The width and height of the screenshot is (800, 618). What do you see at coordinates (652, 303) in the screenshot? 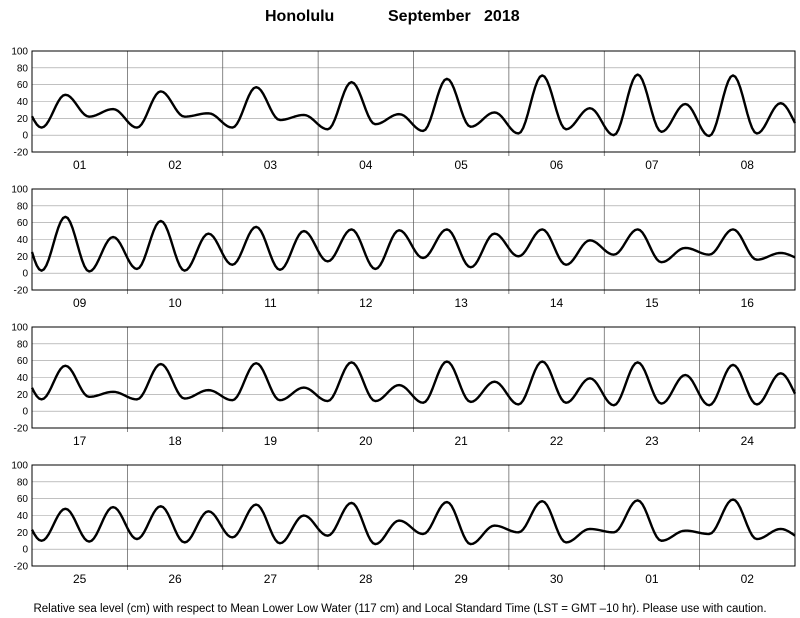
I see `day-label: 15` at bounding box center [652, 303].